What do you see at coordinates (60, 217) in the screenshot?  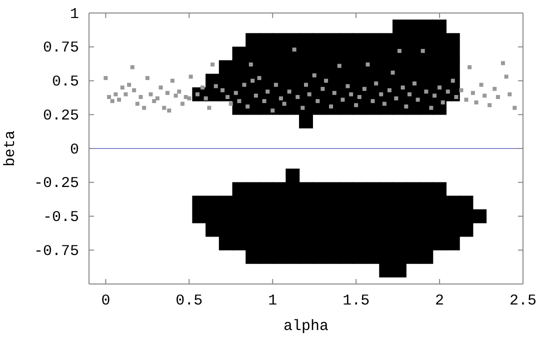 I see `y-tick-label: -0.5` at bounding box center [60, 217].